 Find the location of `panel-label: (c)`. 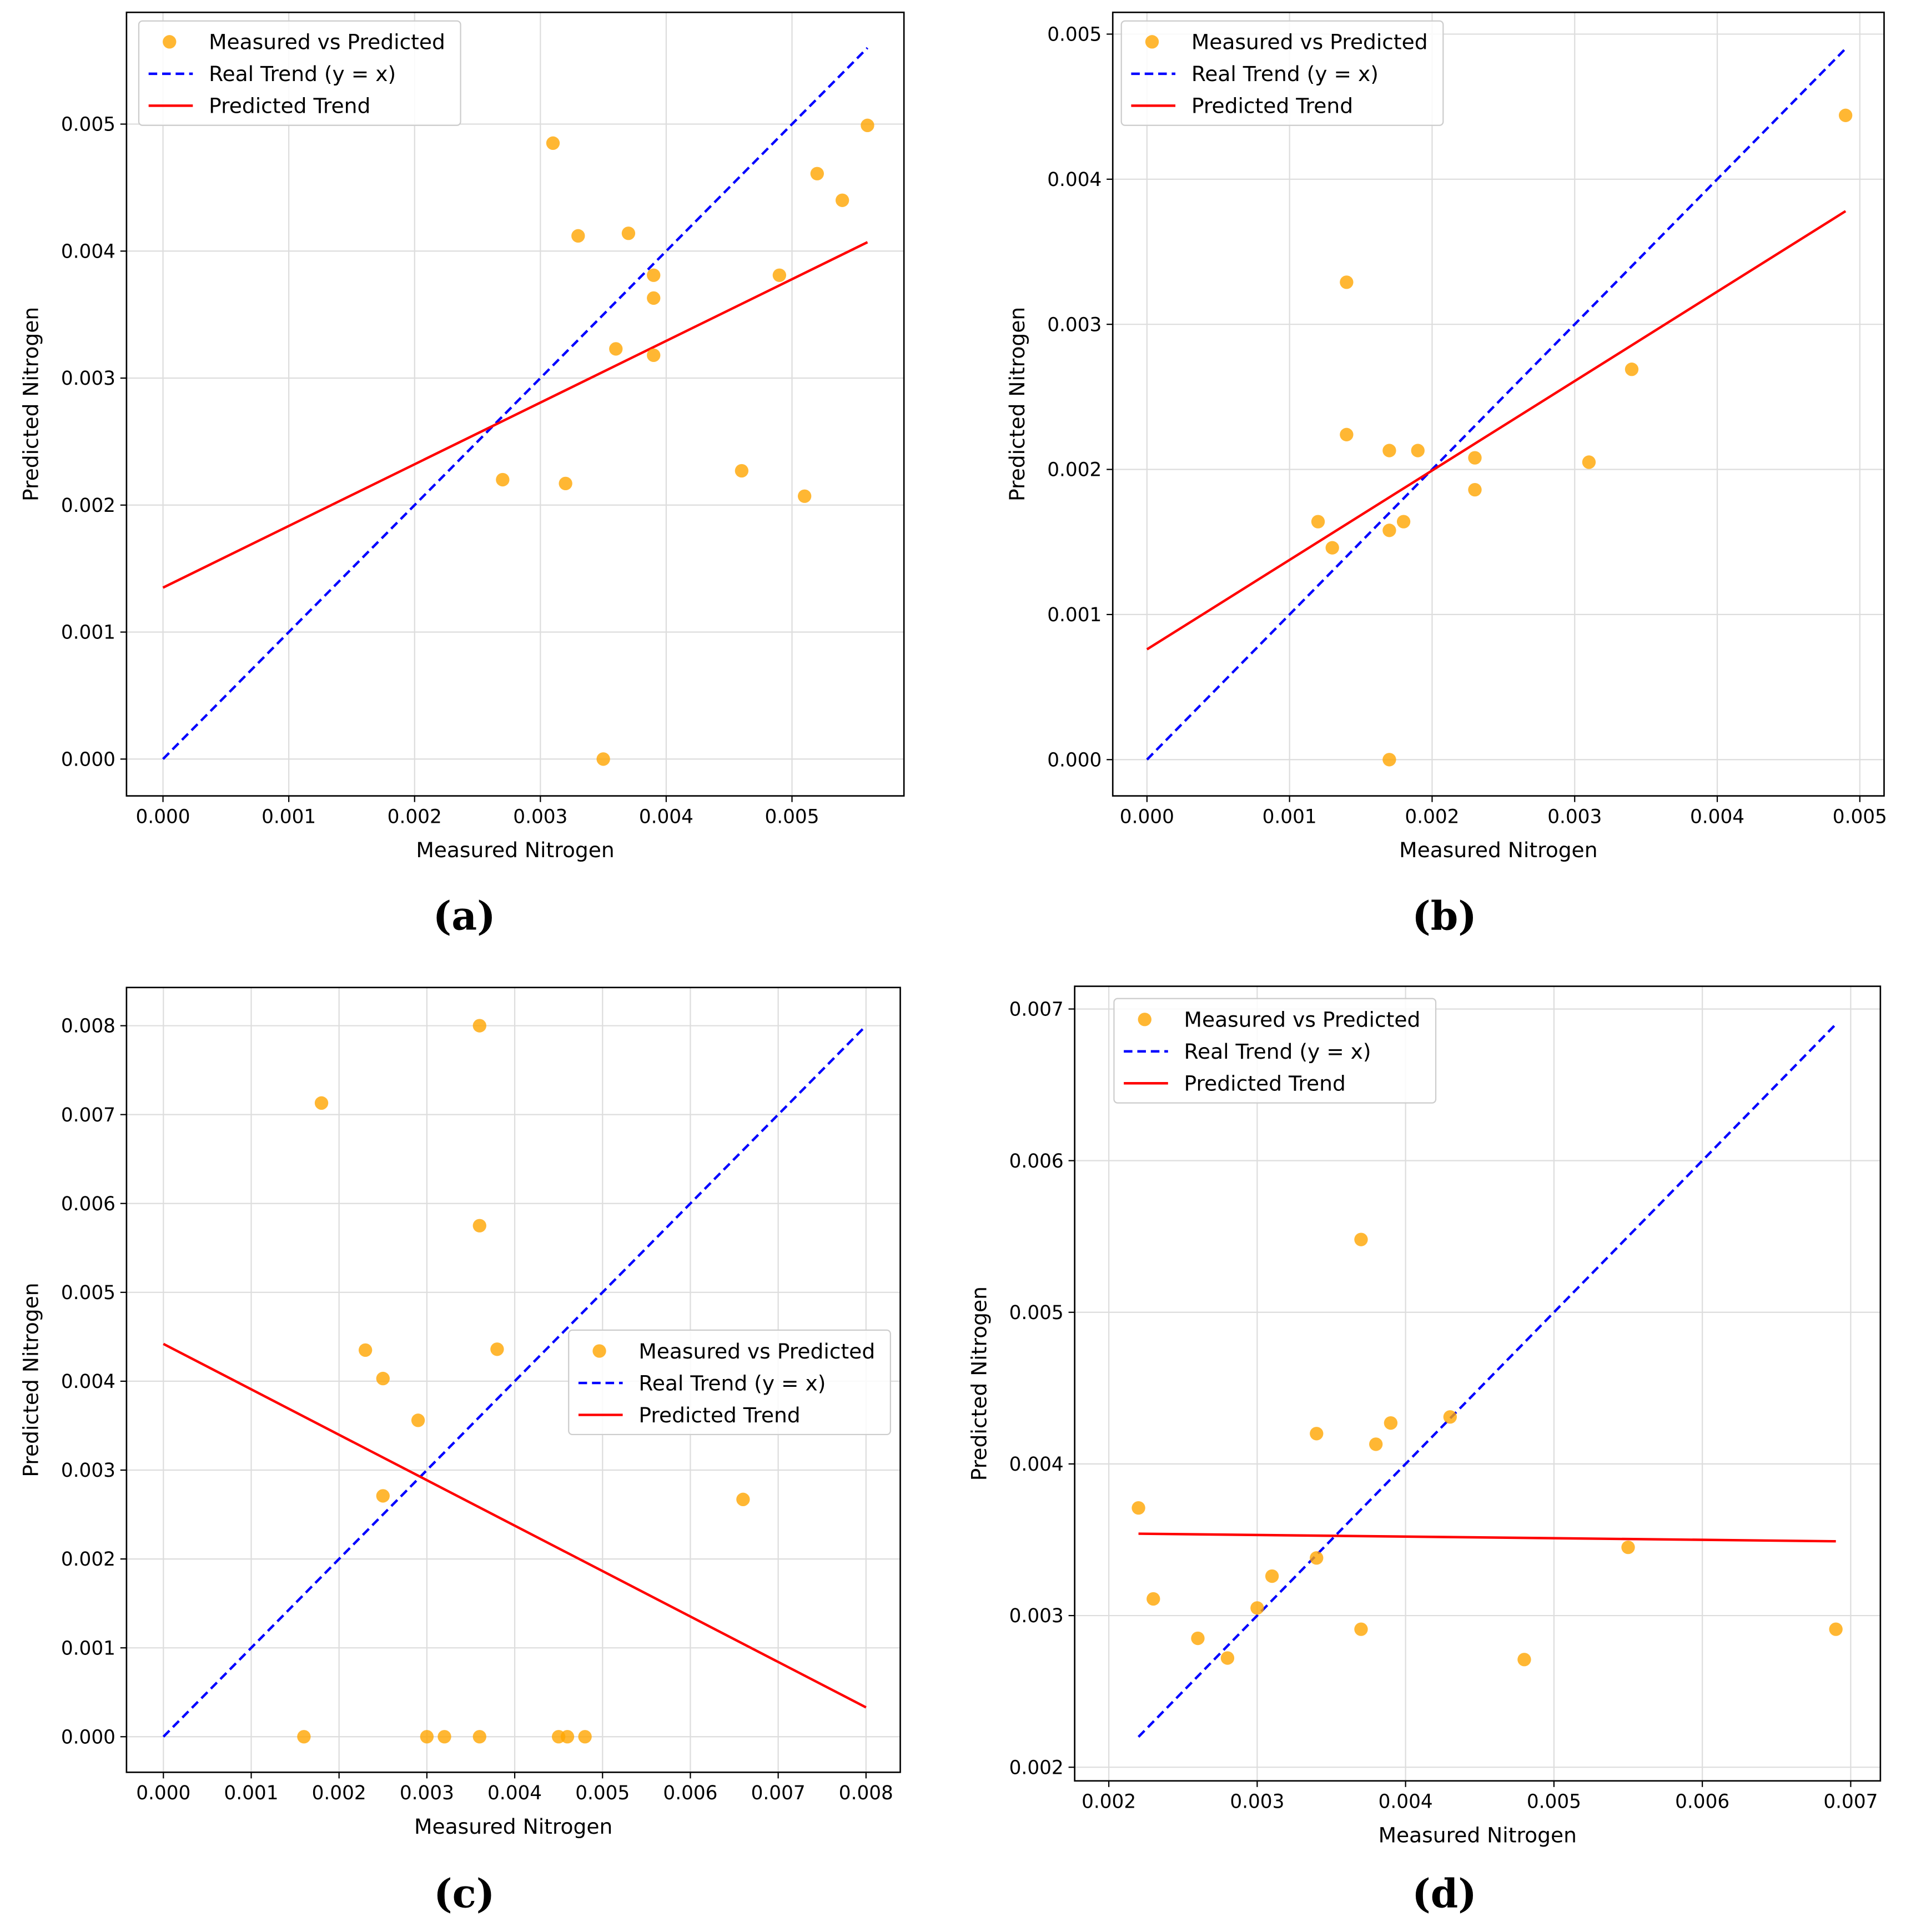

panel-label: (c) is located at coordinates (464, 1894).